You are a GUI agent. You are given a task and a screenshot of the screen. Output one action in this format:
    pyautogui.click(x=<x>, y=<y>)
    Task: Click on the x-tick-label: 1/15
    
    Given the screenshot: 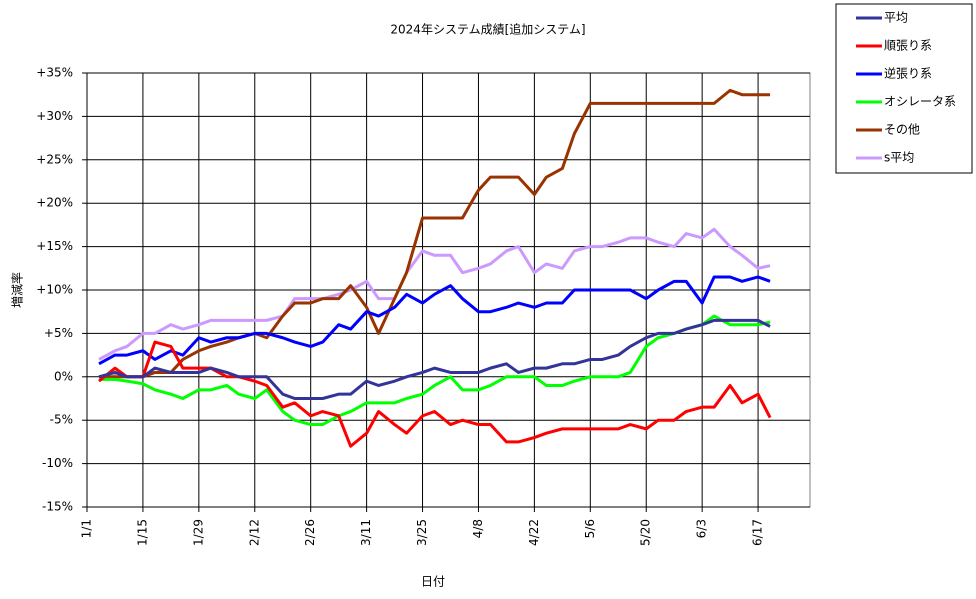 What is the action you would take?
    pyautogui.click(x=142, y=532)
    